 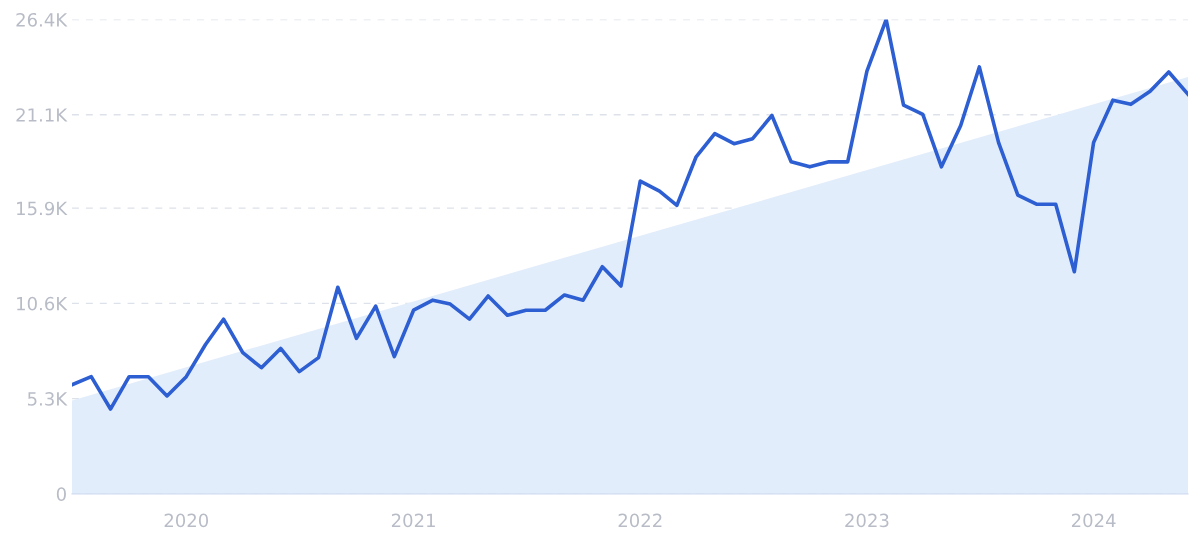 I want to click on x-tick-label: 2022, so click(x=640, y=520).